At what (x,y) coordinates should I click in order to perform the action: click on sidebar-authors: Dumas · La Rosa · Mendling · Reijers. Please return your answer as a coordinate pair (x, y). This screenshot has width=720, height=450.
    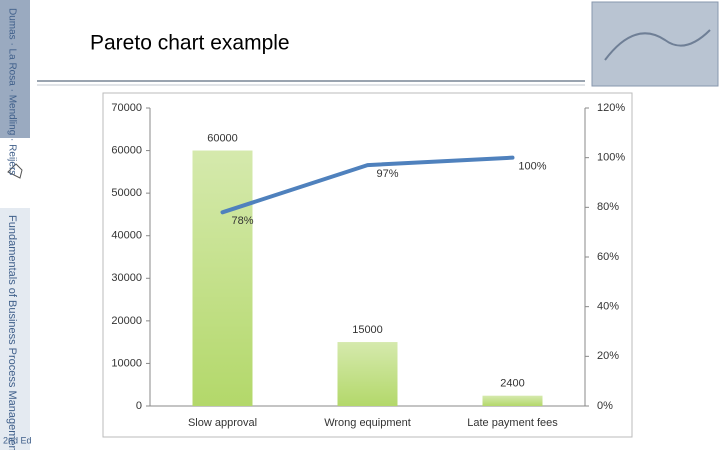
    Looking at the image, I should click on (11, 91).